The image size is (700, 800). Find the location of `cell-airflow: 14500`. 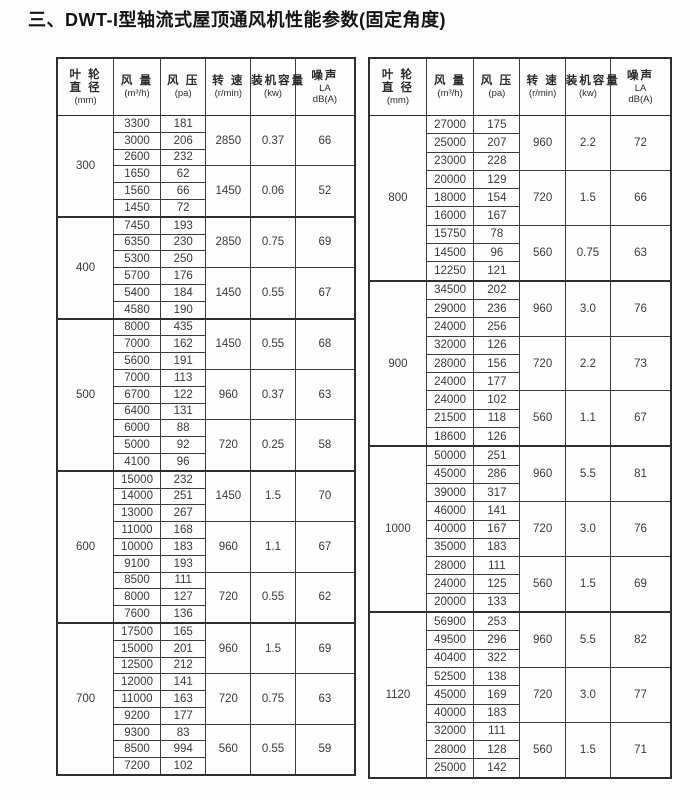

cell-airflow: 14500 is located at coordinates (450, 253).